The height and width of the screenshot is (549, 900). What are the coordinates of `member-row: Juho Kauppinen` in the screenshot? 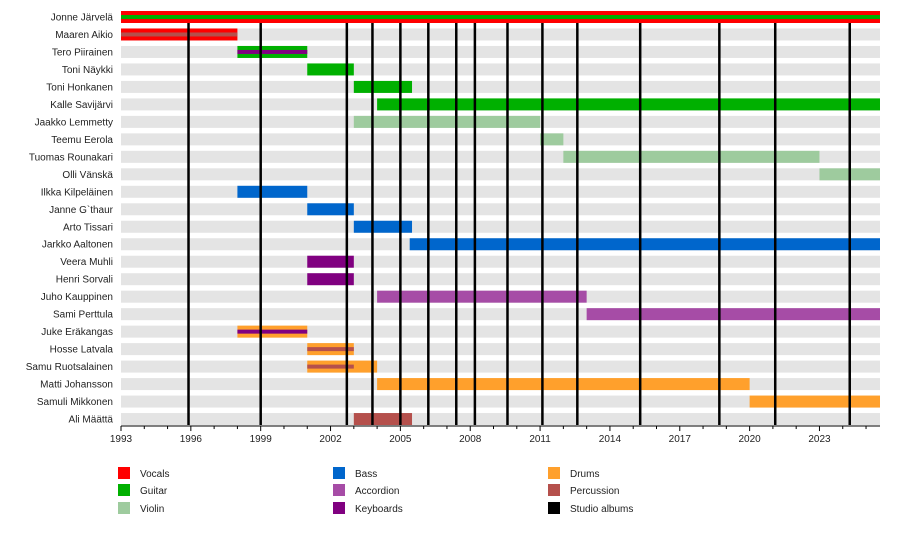 It's located at (460, 296).